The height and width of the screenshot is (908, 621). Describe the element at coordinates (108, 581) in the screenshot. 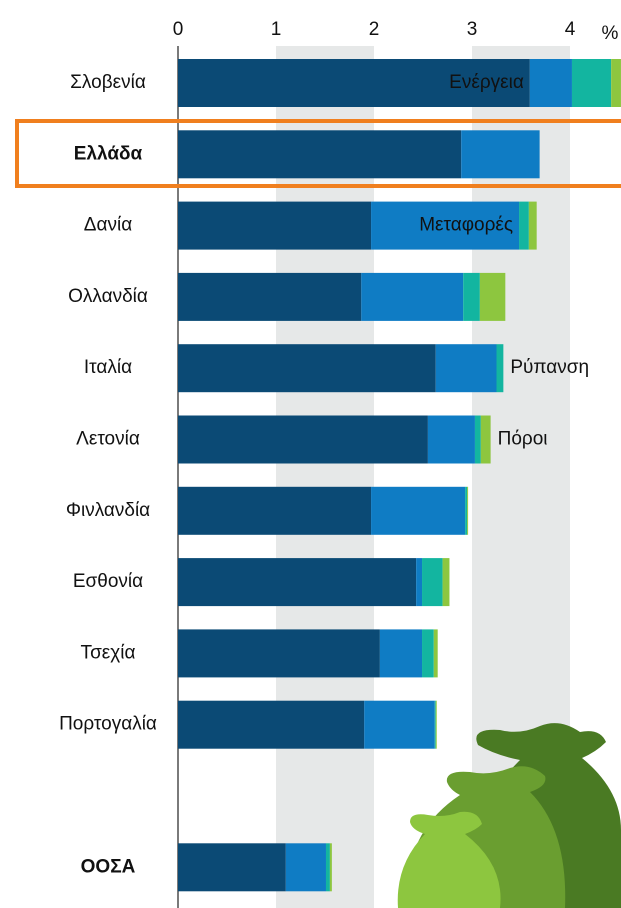

I see `y-tick-label: Εσθονία` at that location.